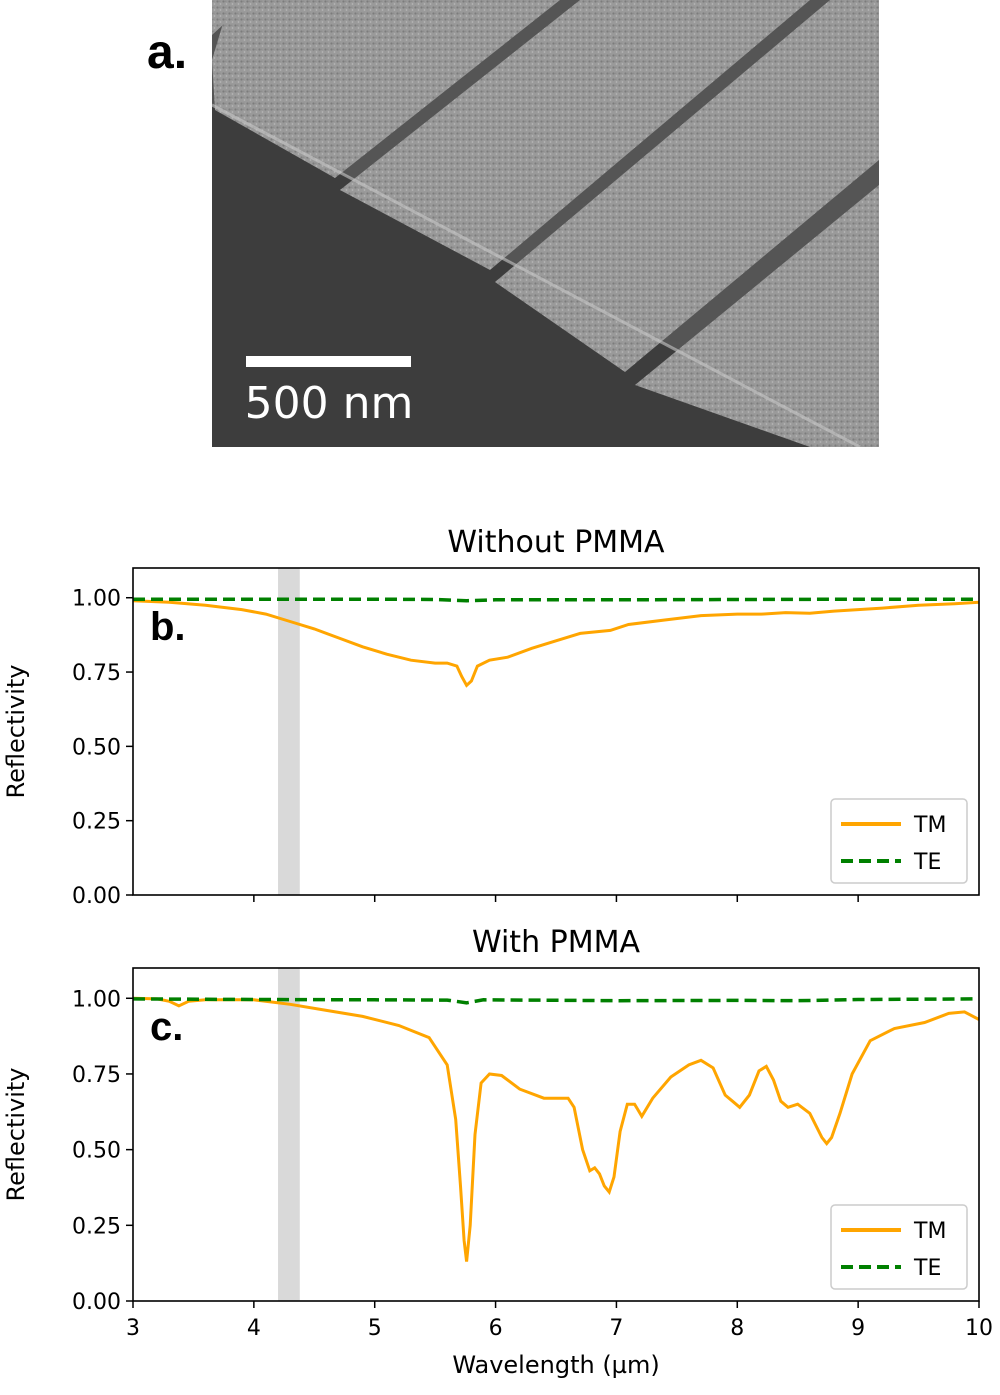  Describe the element at coordinates (616, 1328) in the screenshot. I see `x-tick-label: 7` at that location.